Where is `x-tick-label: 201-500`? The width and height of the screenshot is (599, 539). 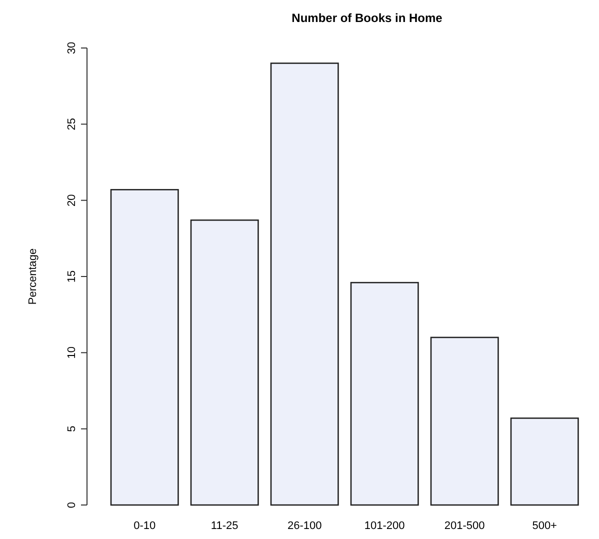 x-tick-label: 201-500 is located at coordinates (464, 526).